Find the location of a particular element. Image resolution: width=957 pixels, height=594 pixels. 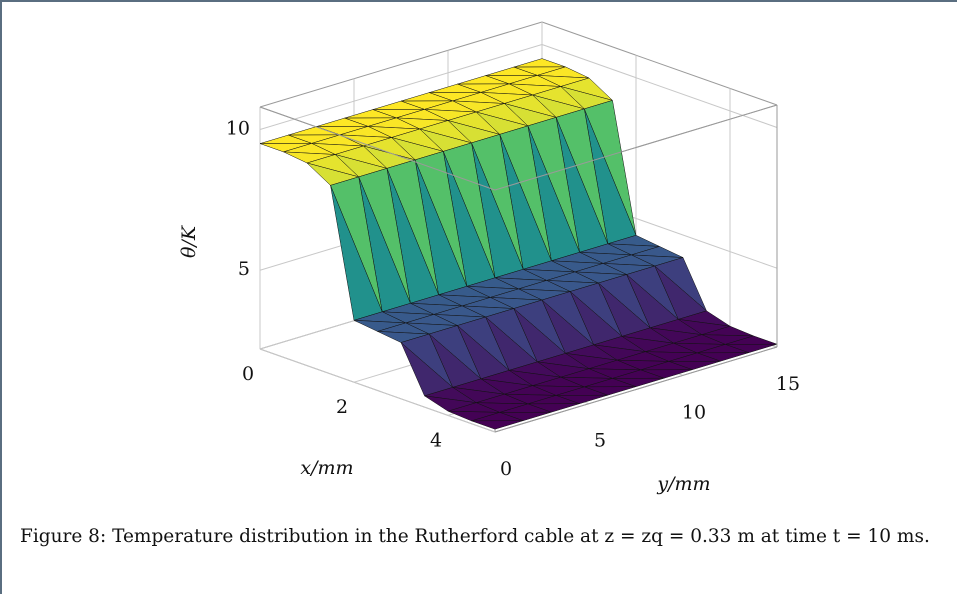

x-tick-label: 2 is located at coordinates (342, 407).